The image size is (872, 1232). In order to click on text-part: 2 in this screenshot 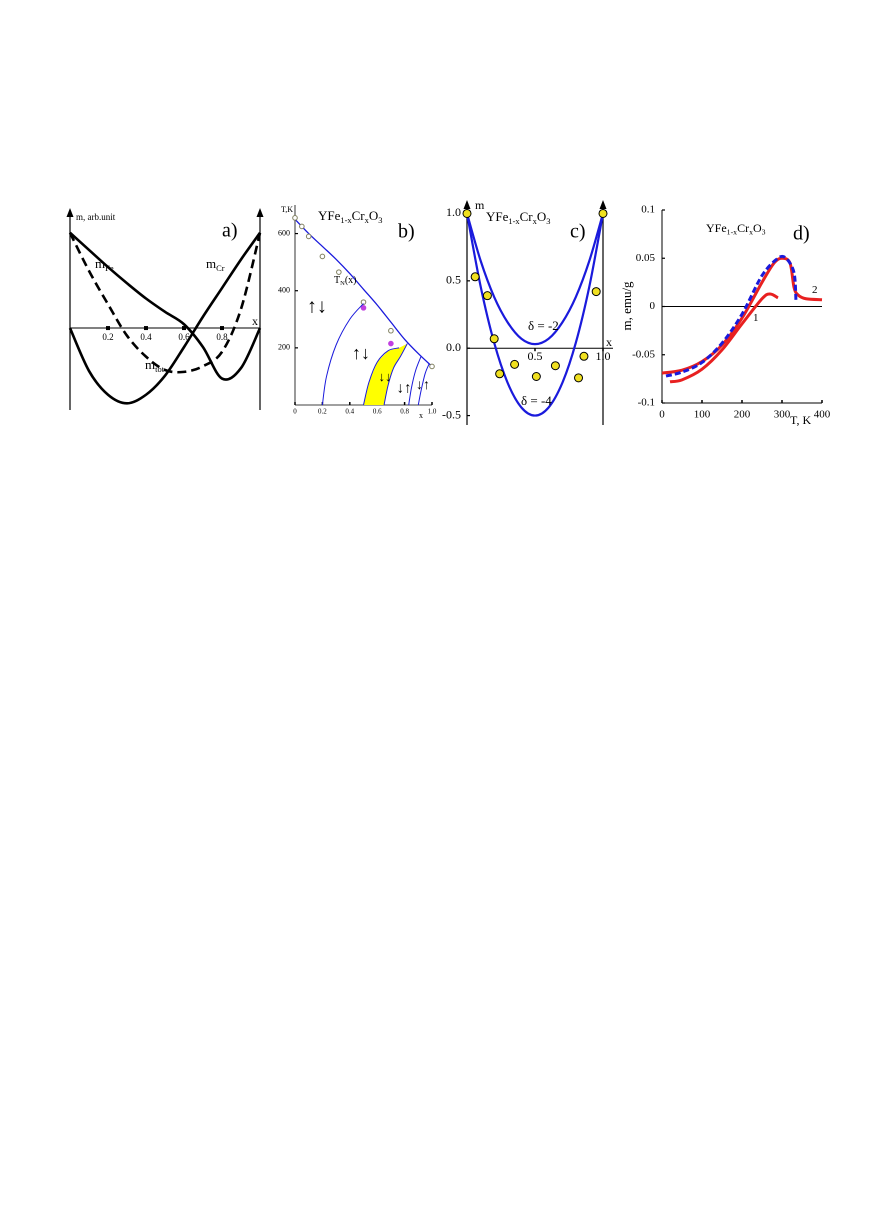, I will do `click(815, 290)`.